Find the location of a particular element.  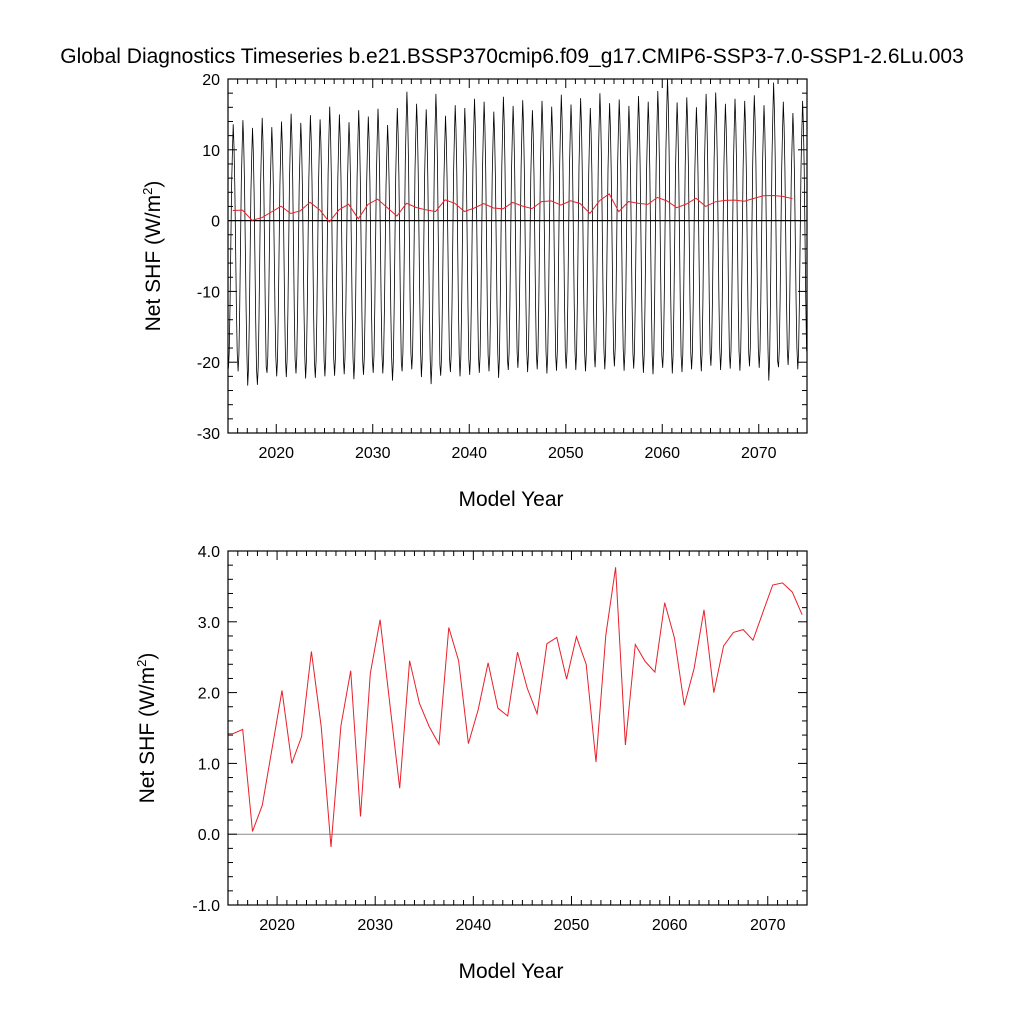

top-x-tick-label: 2030 is located at coordinates (373, 453).